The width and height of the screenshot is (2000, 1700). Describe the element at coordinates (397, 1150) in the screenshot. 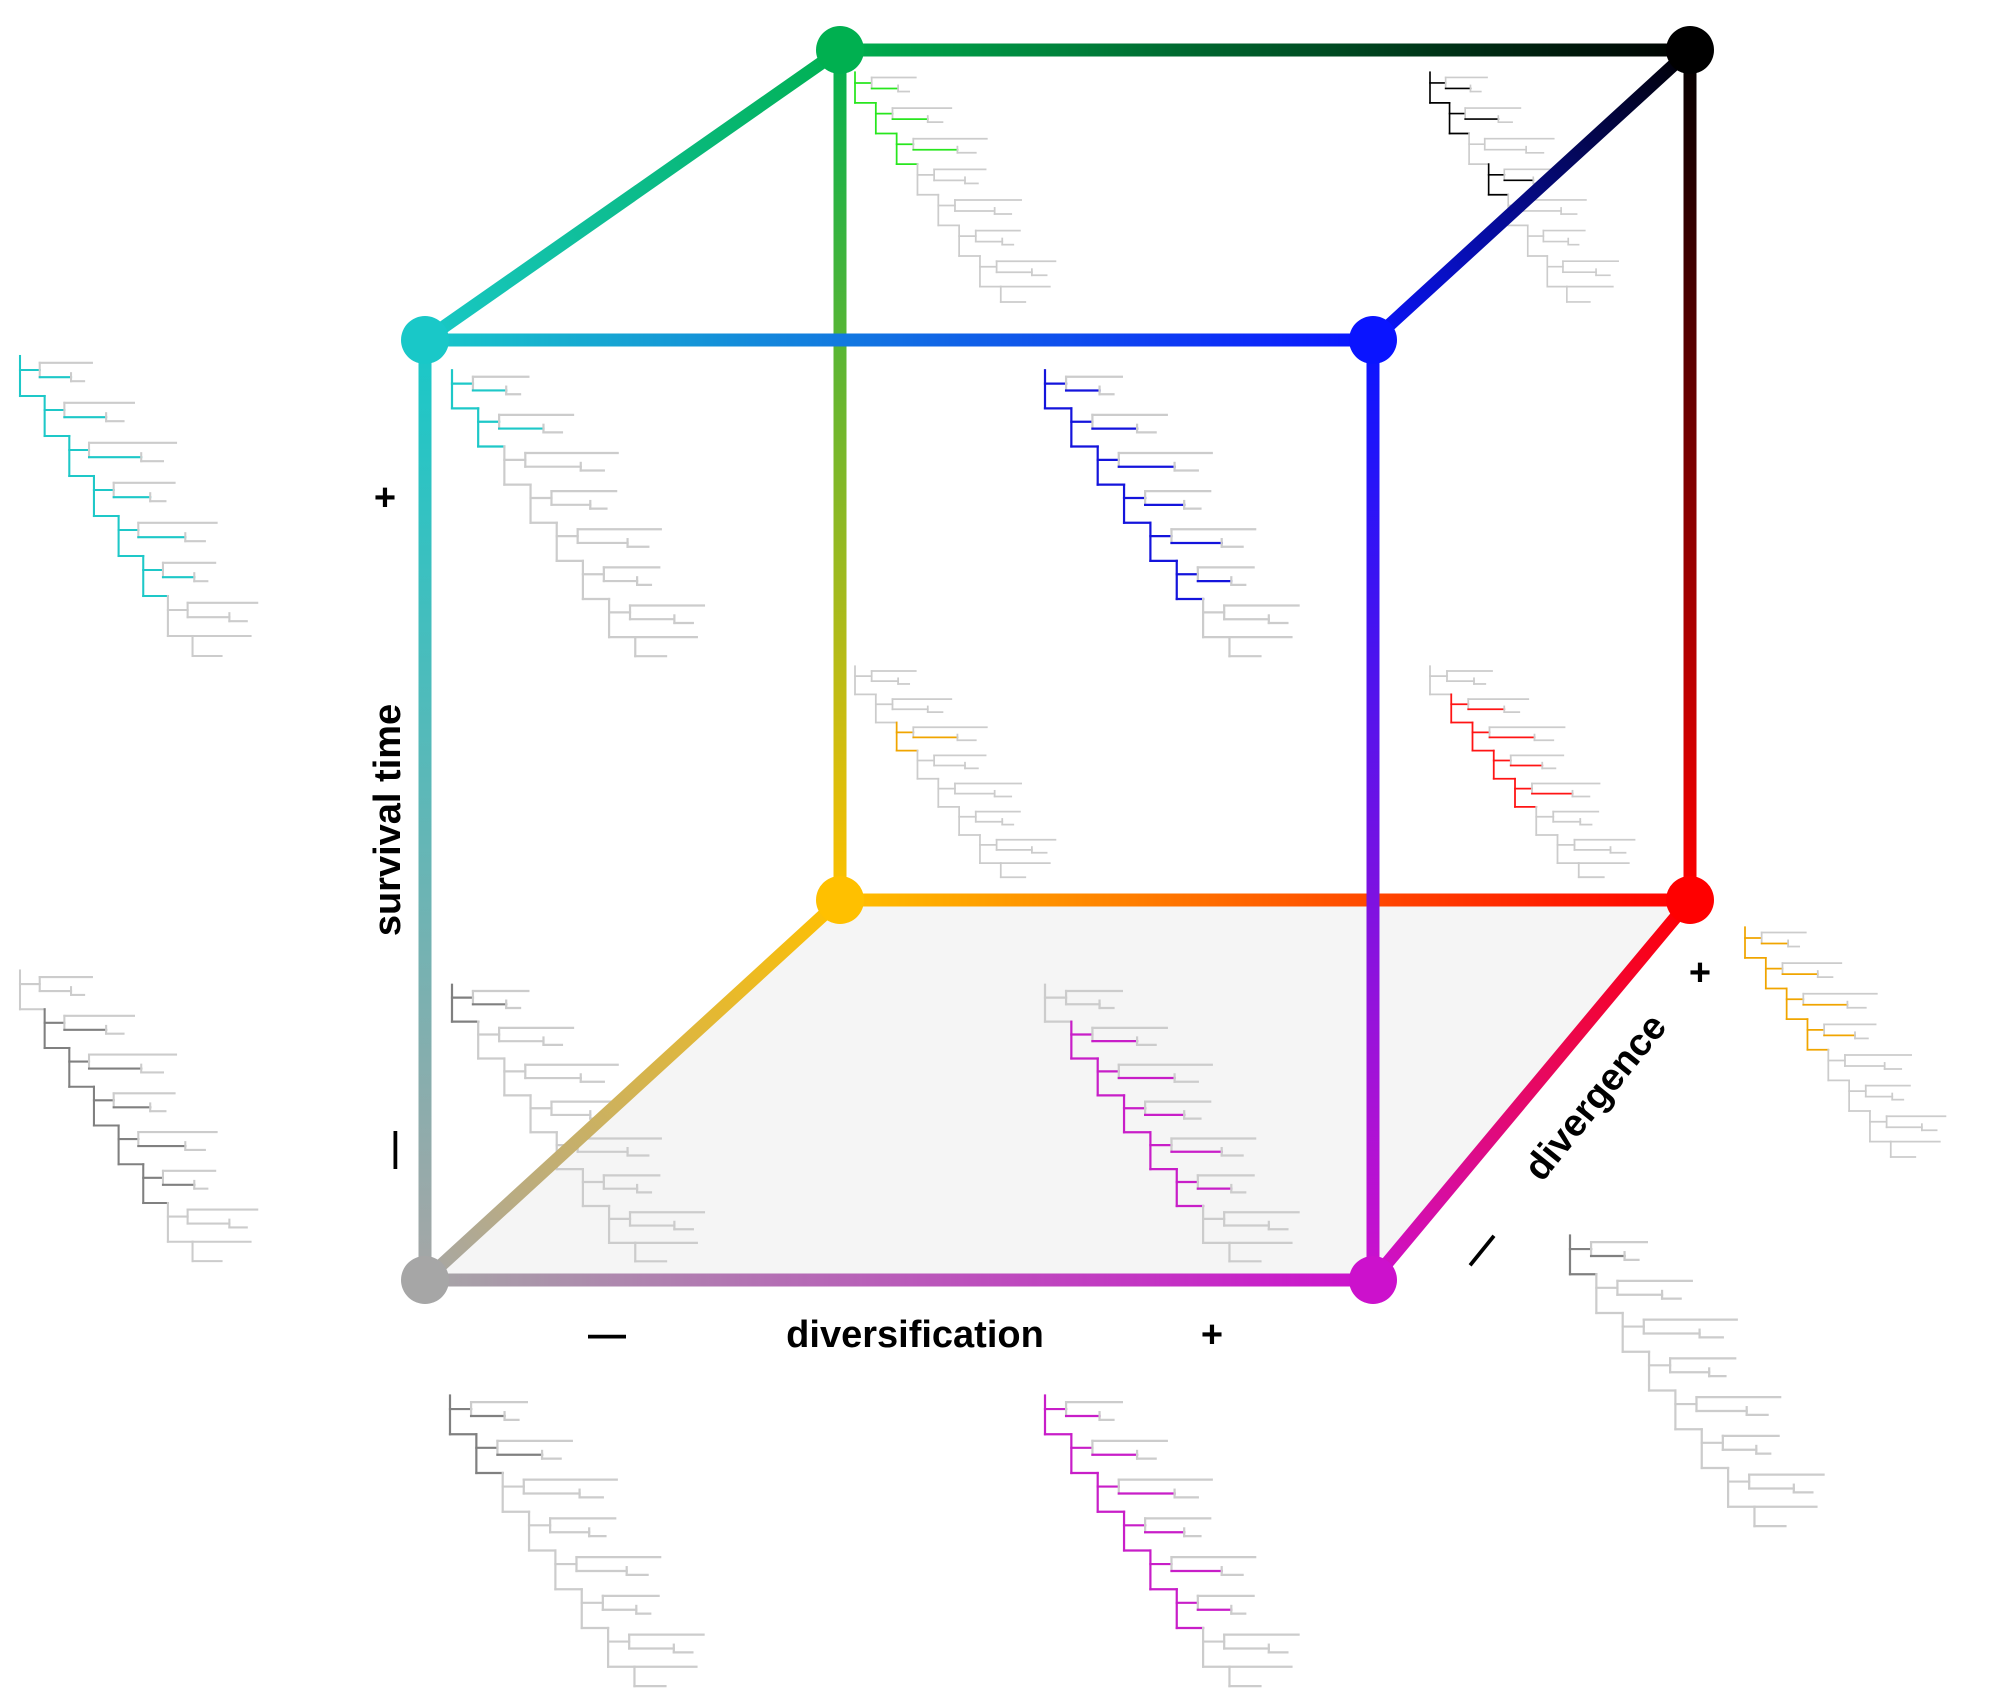

I see `survival-minus-sign: —` at that location.